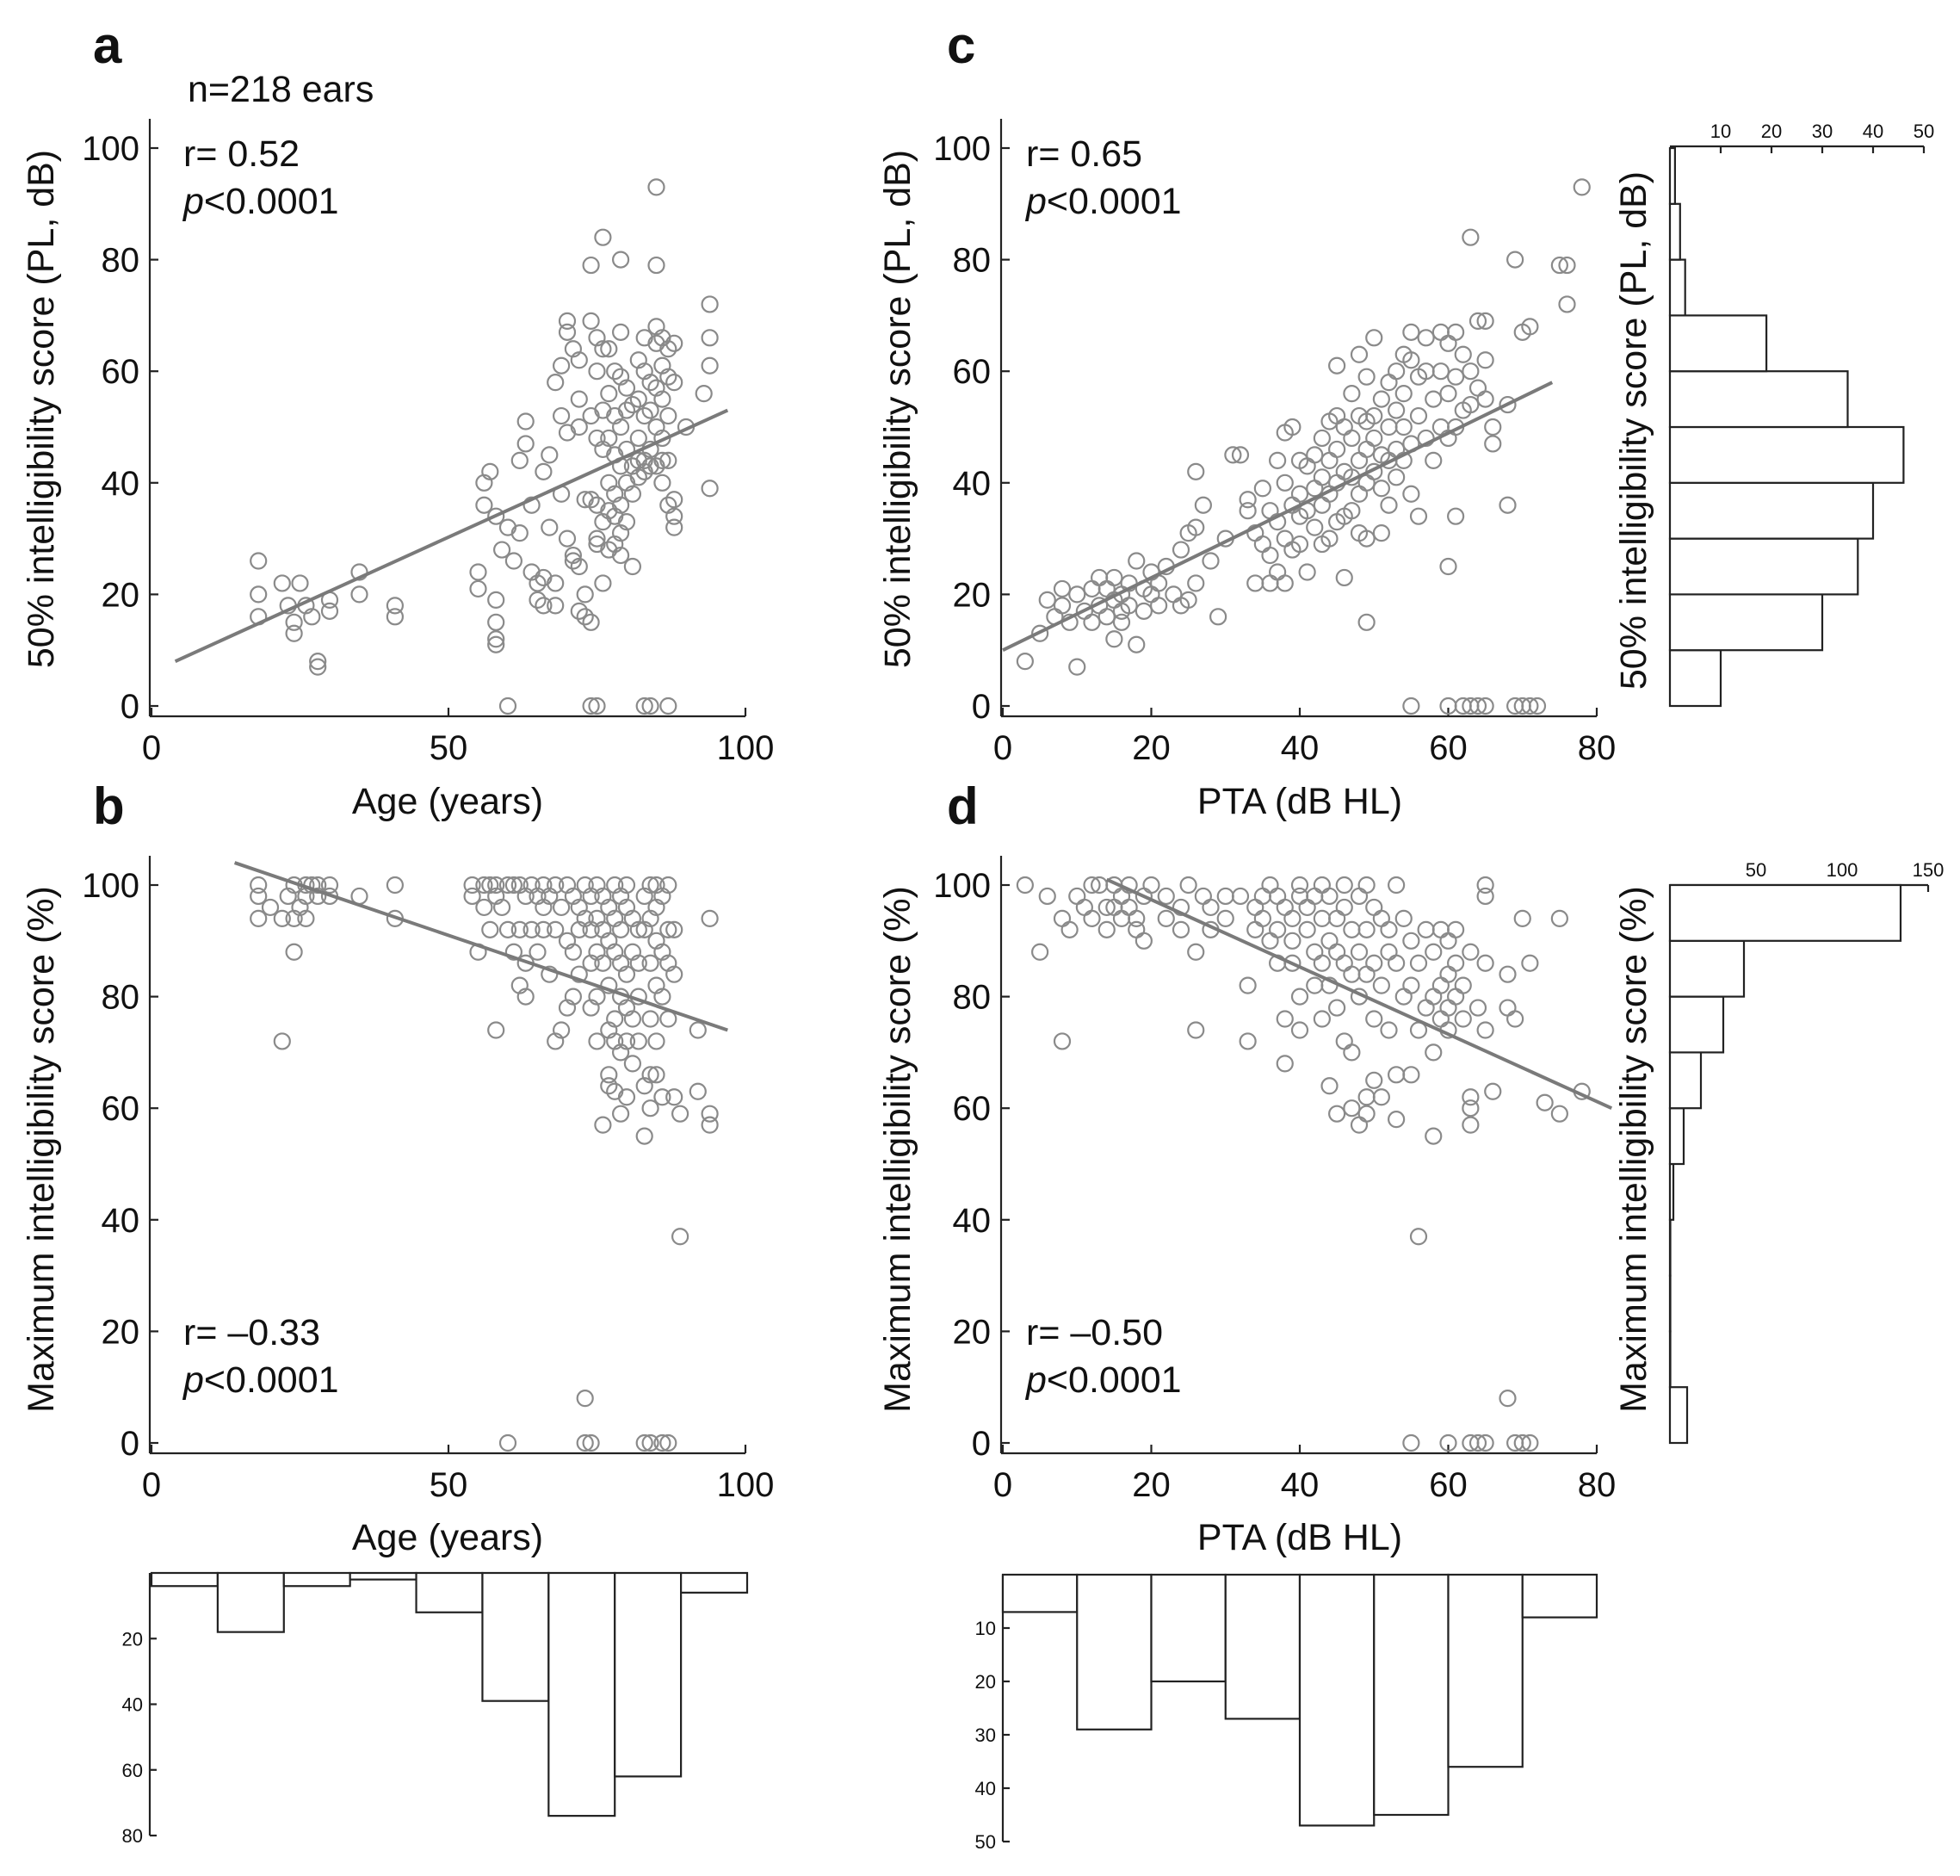 The image size is (1960, 1876). What do you see at coordinates (1801, 414) in the screenshot?
I see `histogram-srt: 10 20 30 40 50` at bounding box center [1801, 414].